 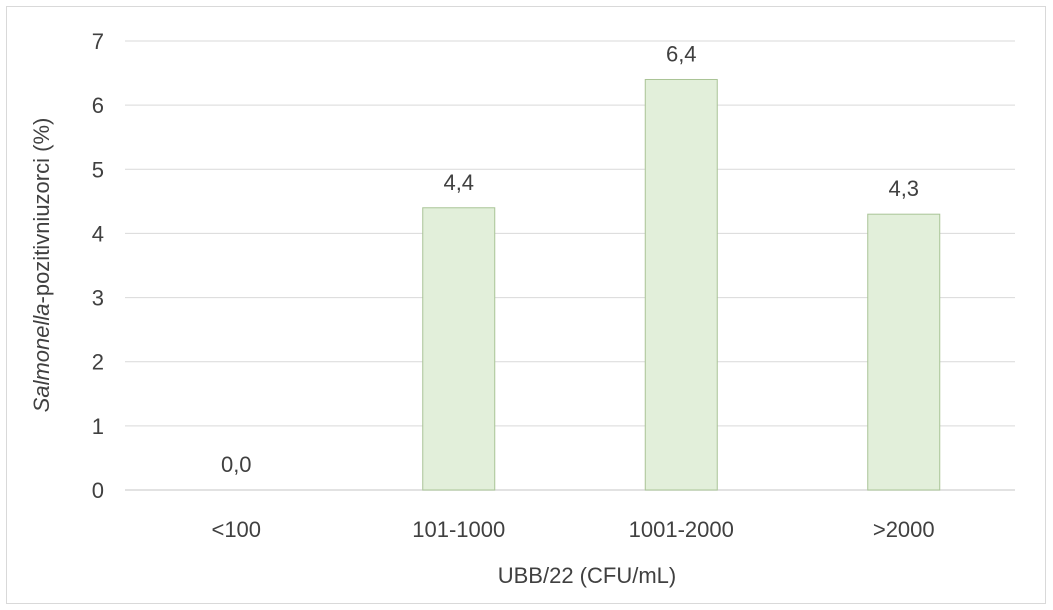 I want to click on y-tick-label: 1, so click(x=98, y=426).